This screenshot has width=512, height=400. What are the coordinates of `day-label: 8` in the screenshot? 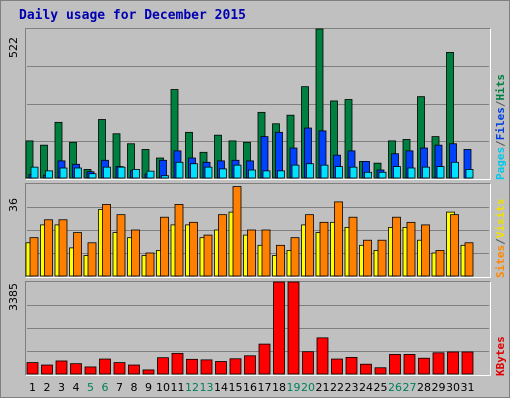 It's located at (134, 387).